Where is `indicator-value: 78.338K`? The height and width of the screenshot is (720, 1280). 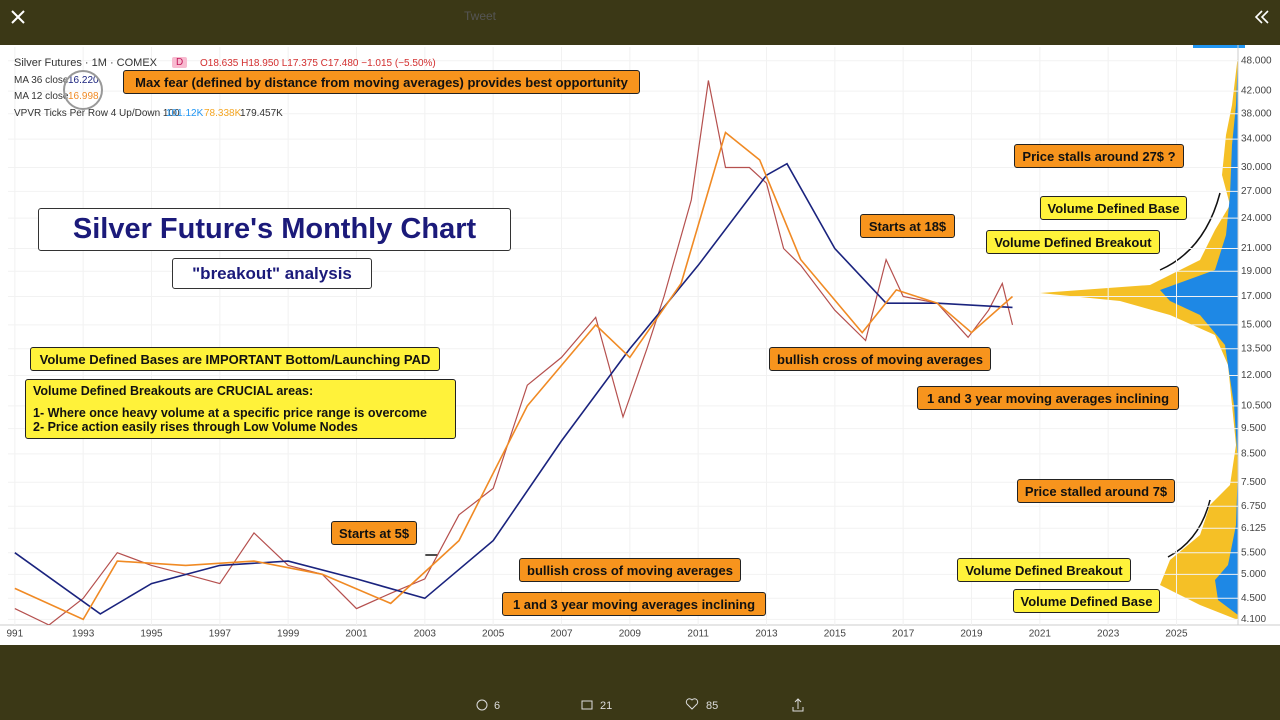 indicator-value: 78.338K is located at coordinates (223, 113).